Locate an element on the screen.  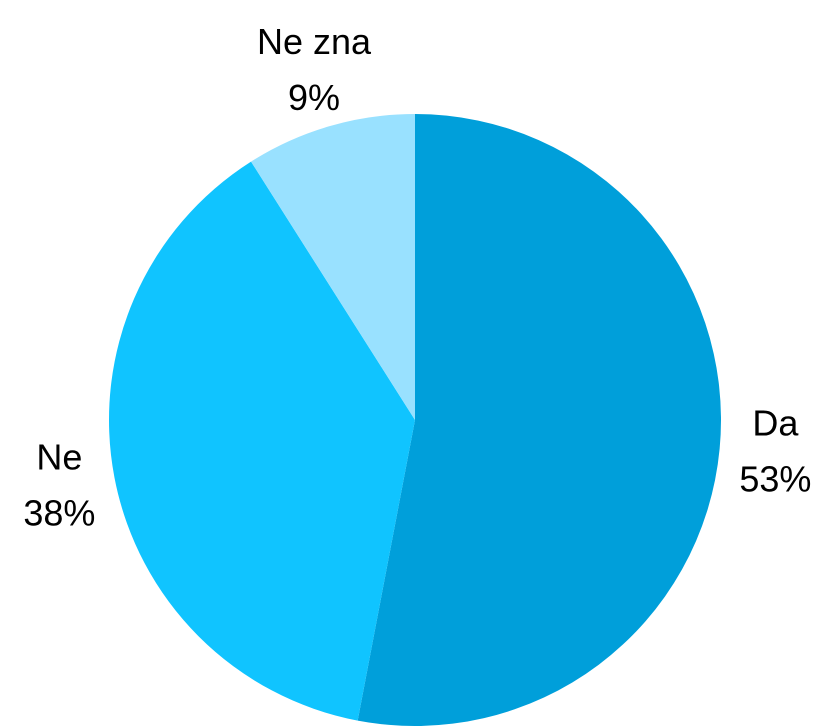
slice-category-label: Ne zna is located at coordinates (314, 41).